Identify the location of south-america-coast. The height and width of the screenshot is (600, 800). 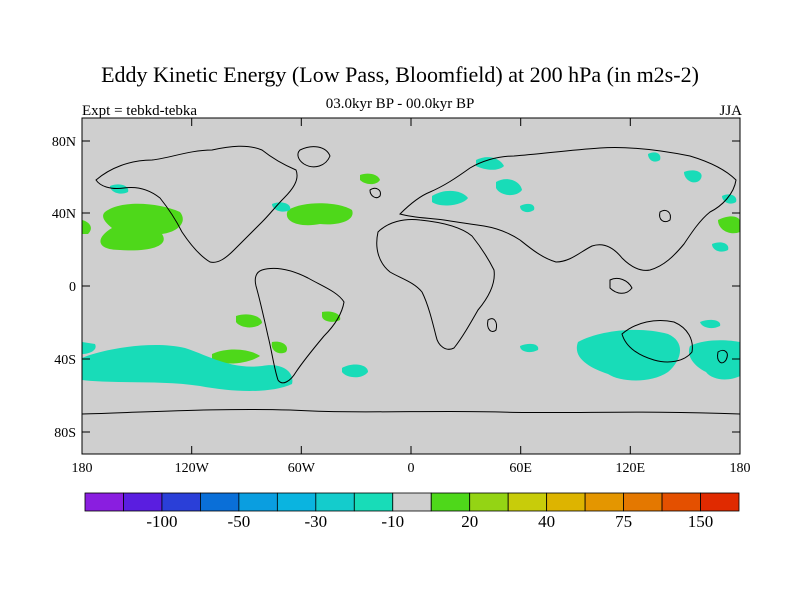
(299, 325).